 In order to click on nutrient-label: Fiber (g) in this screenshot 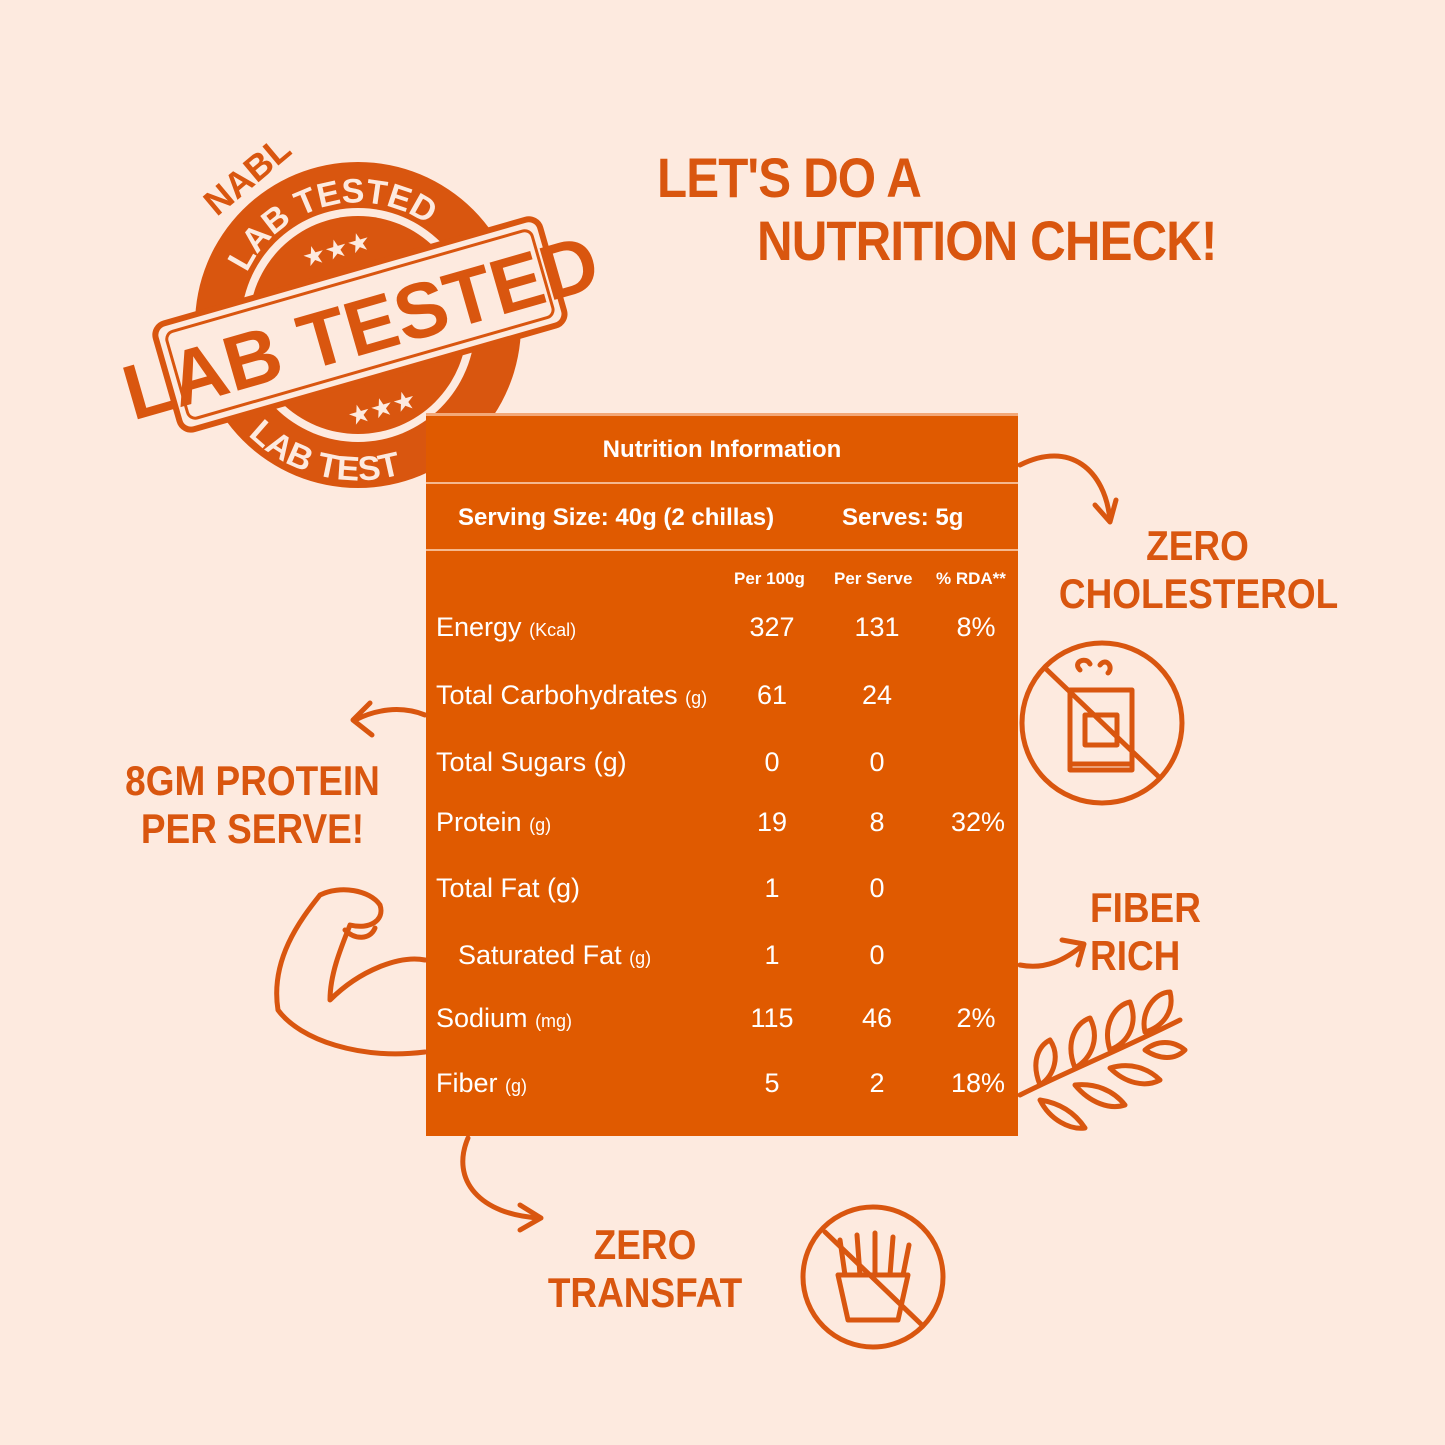, I will do `click(481, 1083)`.